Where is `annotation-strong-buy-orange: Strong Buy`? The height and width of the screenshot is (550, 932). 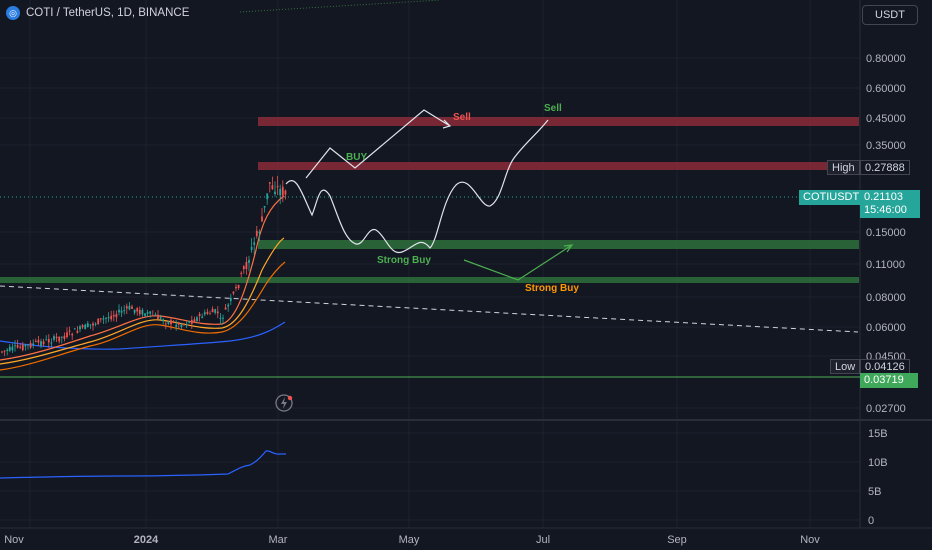
annotation-strong-buy-orange: Strong Buy is located at coordinates (552, 288).